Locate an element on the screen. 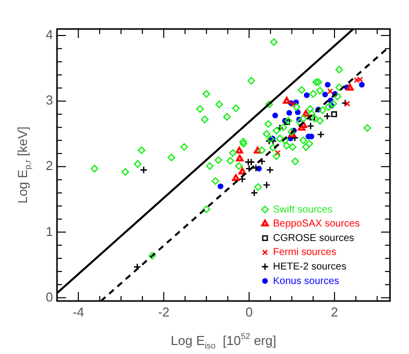  y-tick-label: 3 is located at coordinates (49, 100).